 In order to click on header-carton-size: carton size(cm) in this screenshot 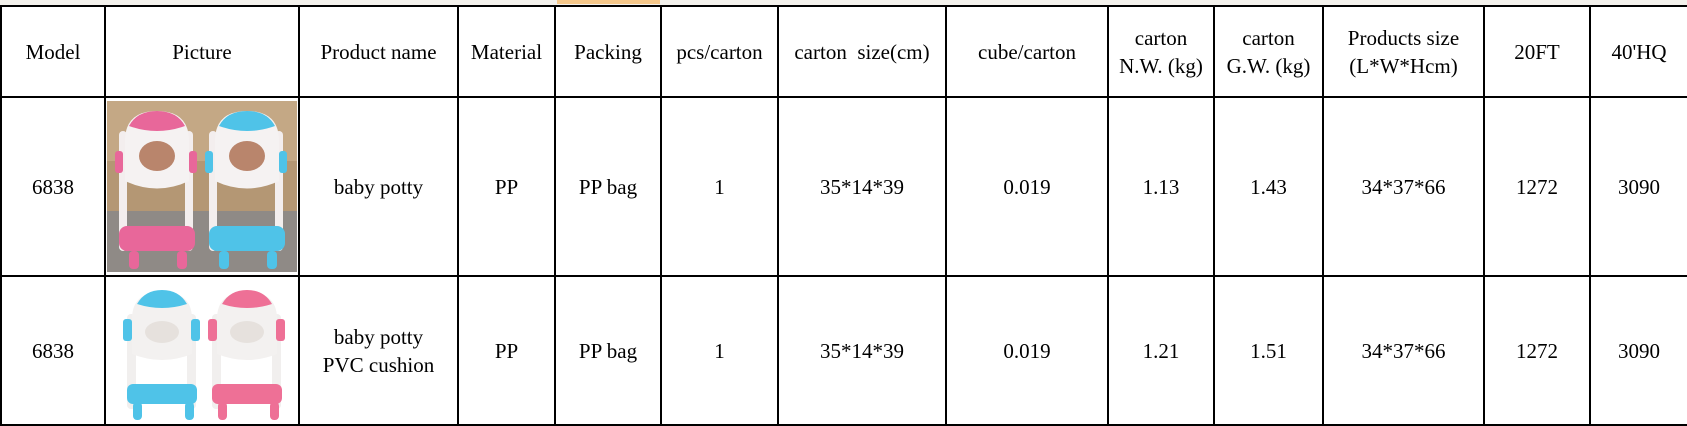, I will do `click(862, 51)`.